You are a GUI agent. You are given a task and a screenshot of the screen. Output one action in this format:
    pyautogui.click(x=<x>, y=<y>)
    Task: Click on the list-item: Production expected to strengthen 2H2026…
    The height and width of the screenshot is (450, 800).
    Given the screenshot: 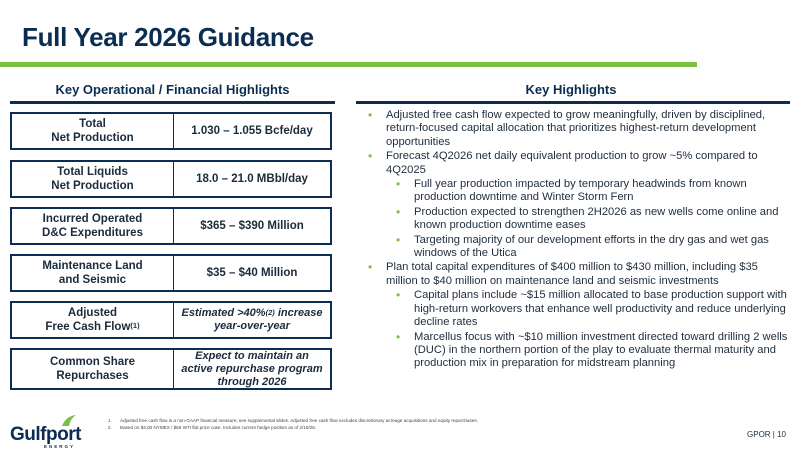 What is the action you would take?
    pyautogui.click(x=578, y=219)
    